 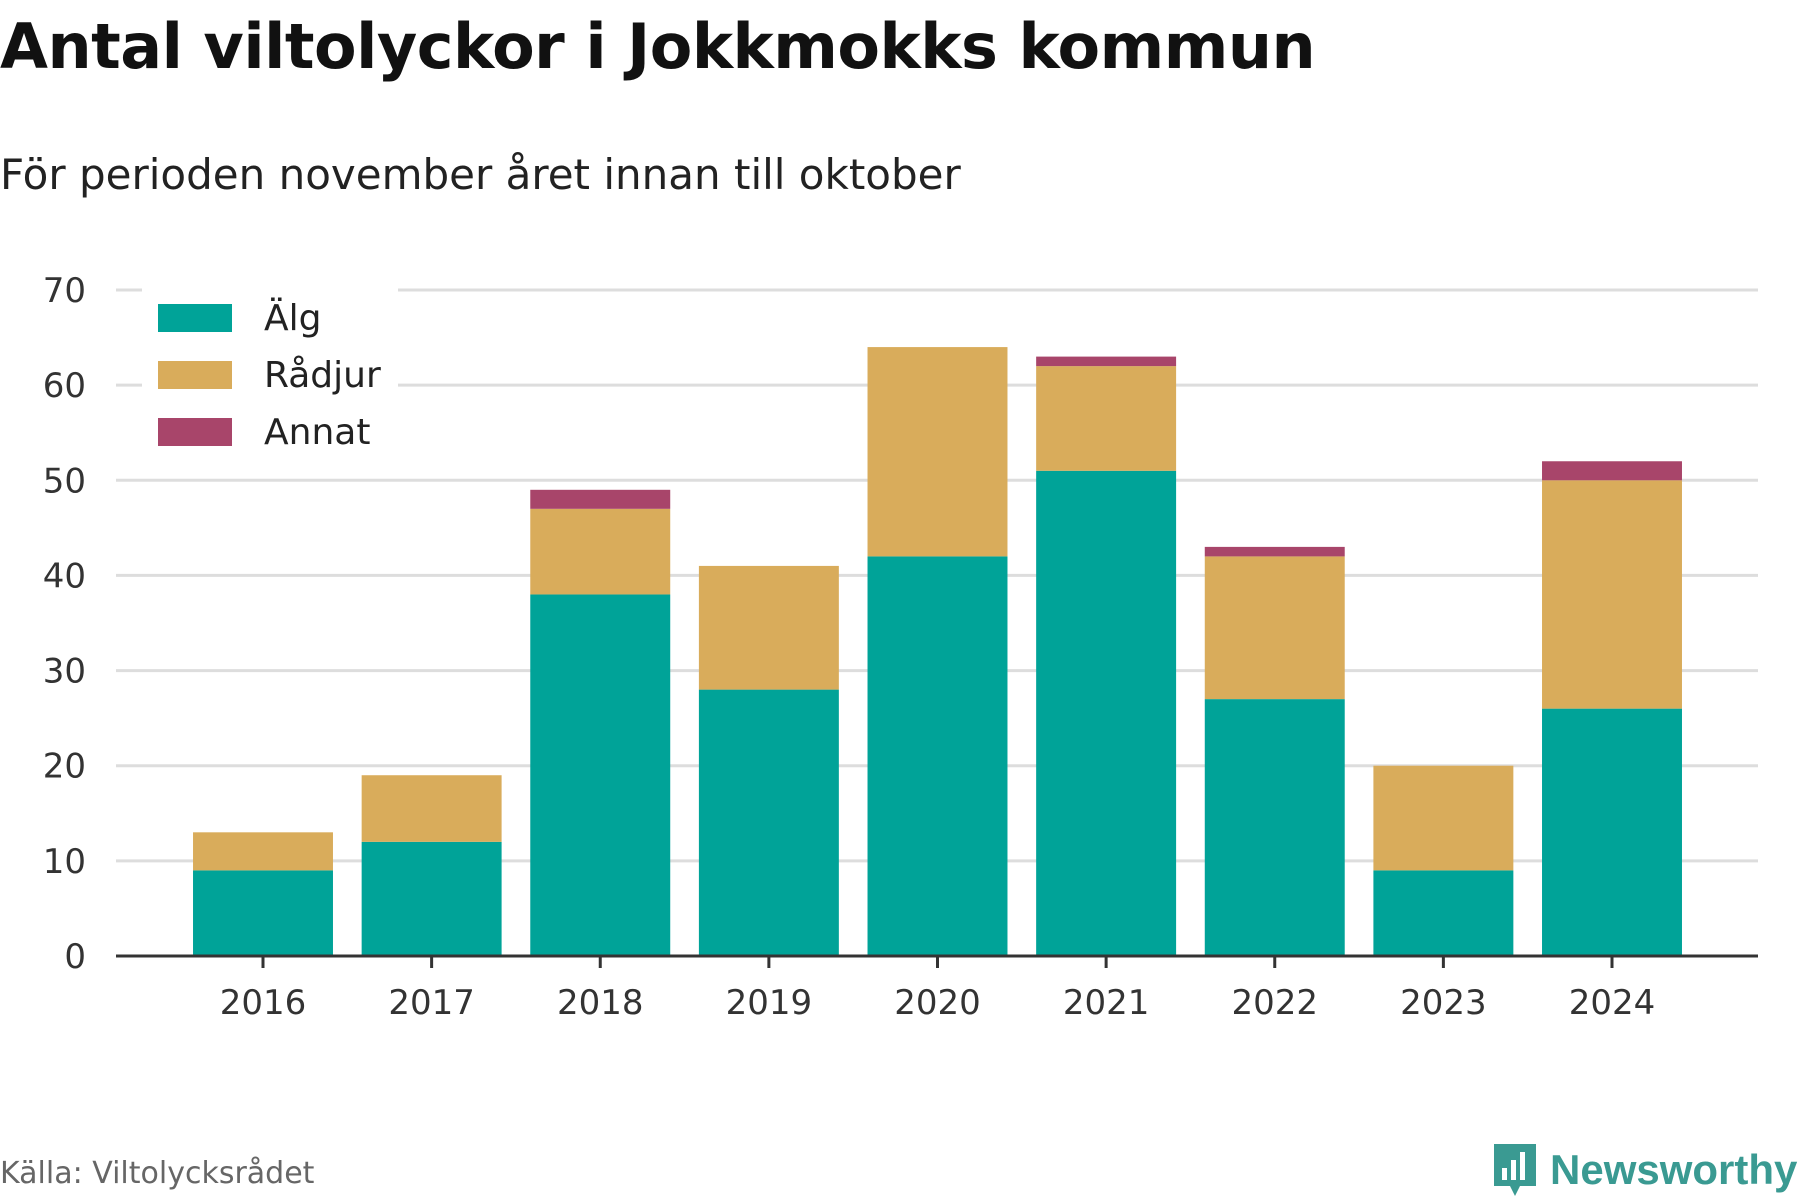 I want to click on x-tick-label: 2017, so click(x=431, y=1003).